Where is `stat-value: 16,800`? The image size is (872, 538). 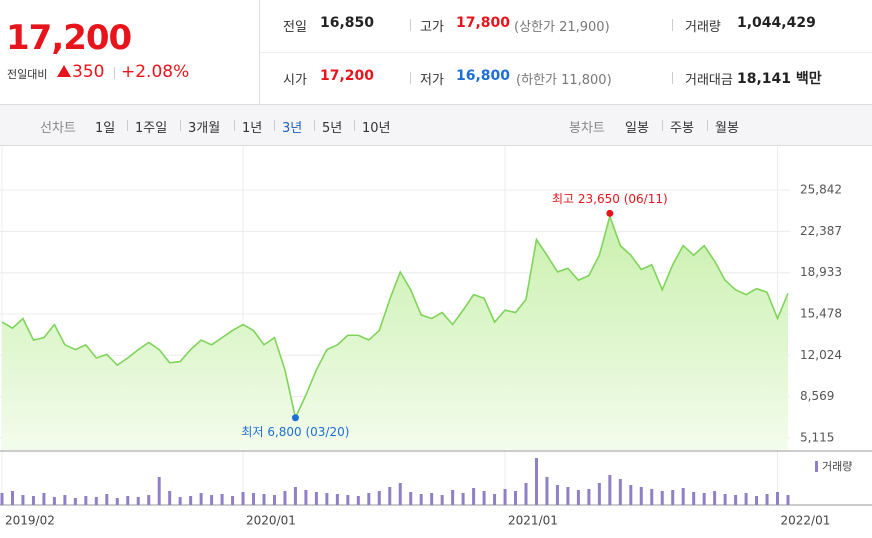 stat-value: 16,800 is located at coordinates (483, 76).